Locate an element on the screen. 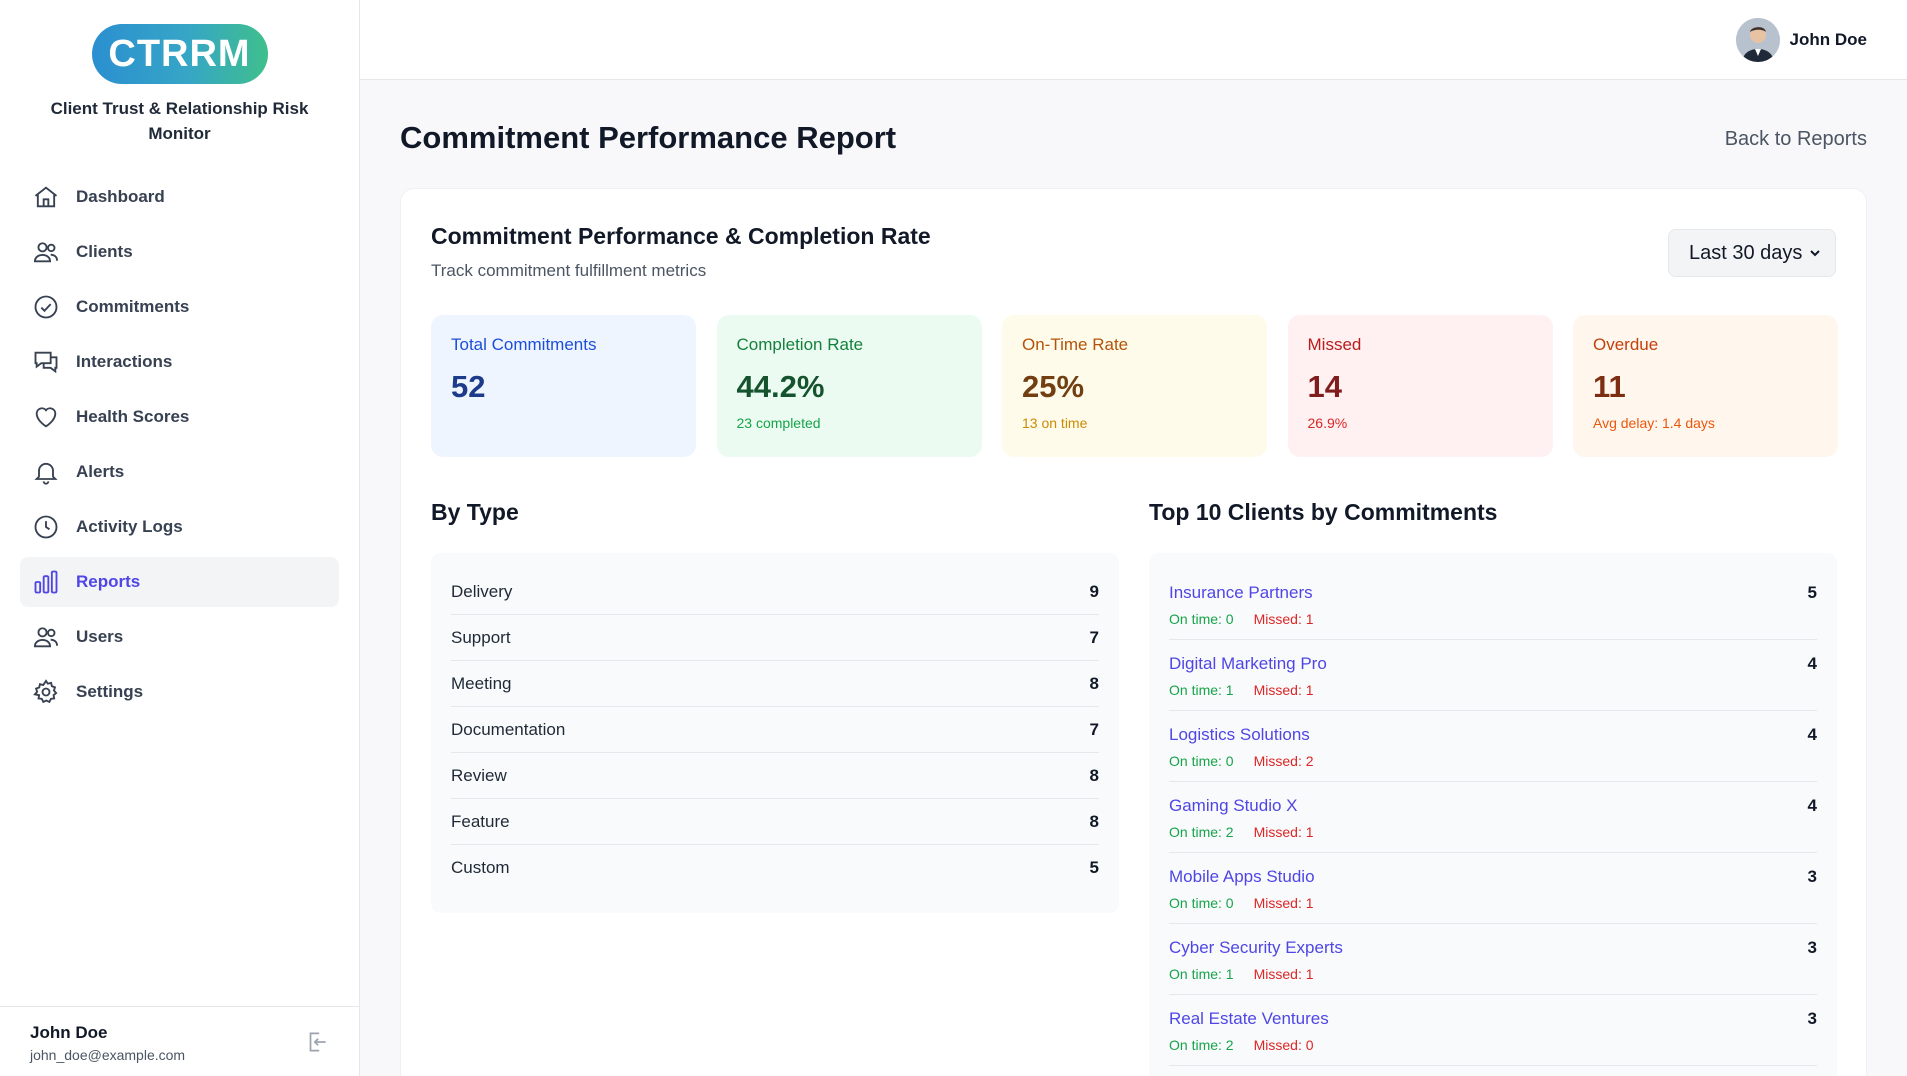 This screenshot has width=1907, height=1076. sidebar-item-commitments: Commitments is located at coordinates (179, 307).